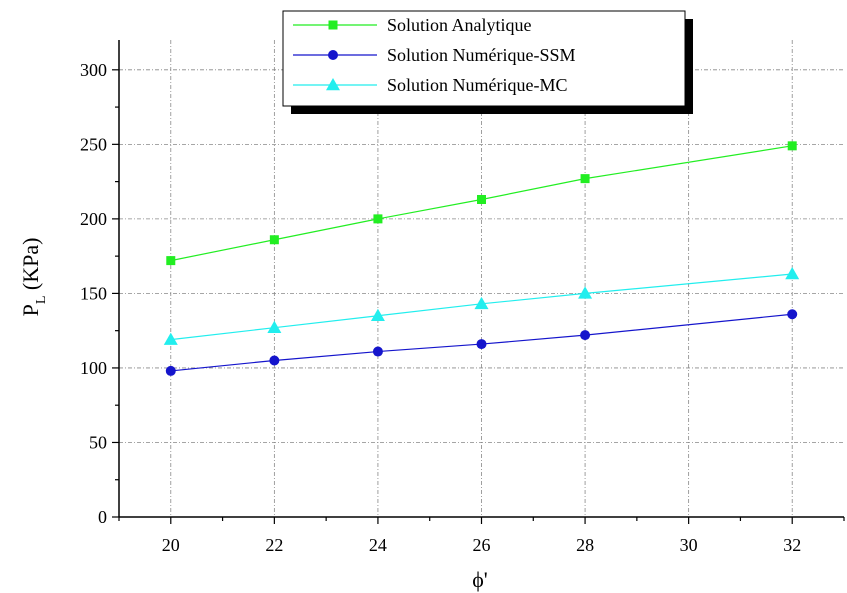  I want to click on legend-label-2: Solution Numérique-MC, so click(477, 85).